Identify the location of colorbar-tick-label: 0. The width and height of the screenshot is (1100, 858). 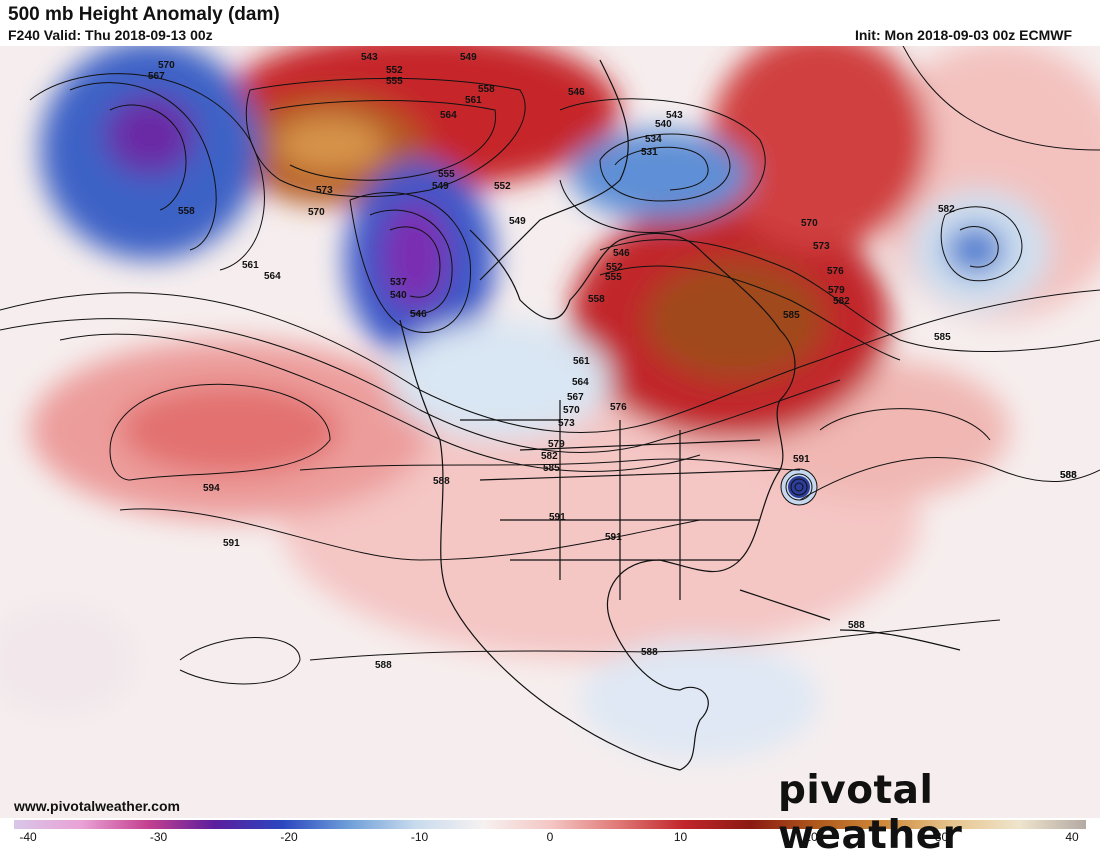
(550, 837).